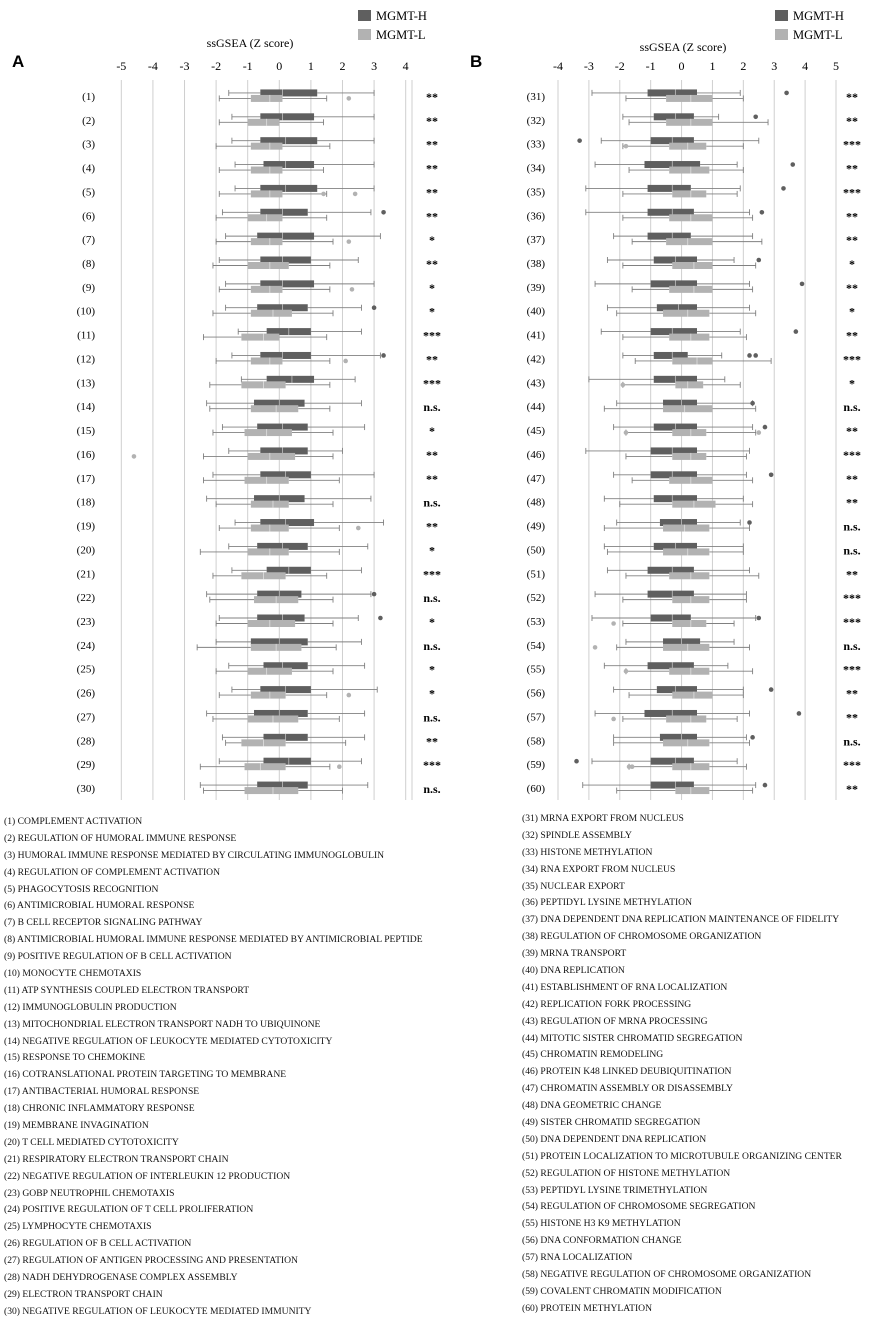 The width and height of the screenshot is (880, 1321). I want to click on pathway-item: (15) RESPONSE TO CHEMOKINE, so click(75, 1058).